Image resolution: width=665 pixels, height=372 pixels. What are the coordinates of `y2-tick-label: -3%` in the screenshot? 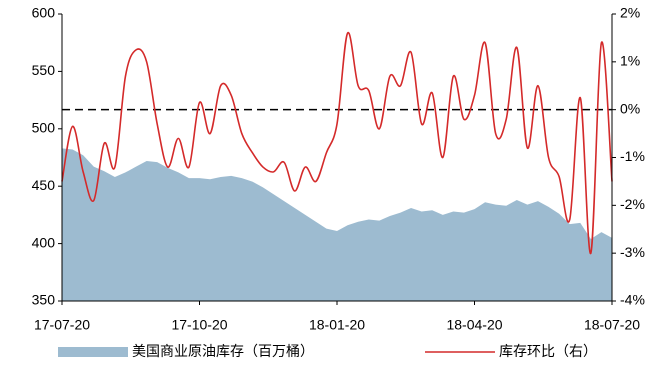 It's located at (632, 252).